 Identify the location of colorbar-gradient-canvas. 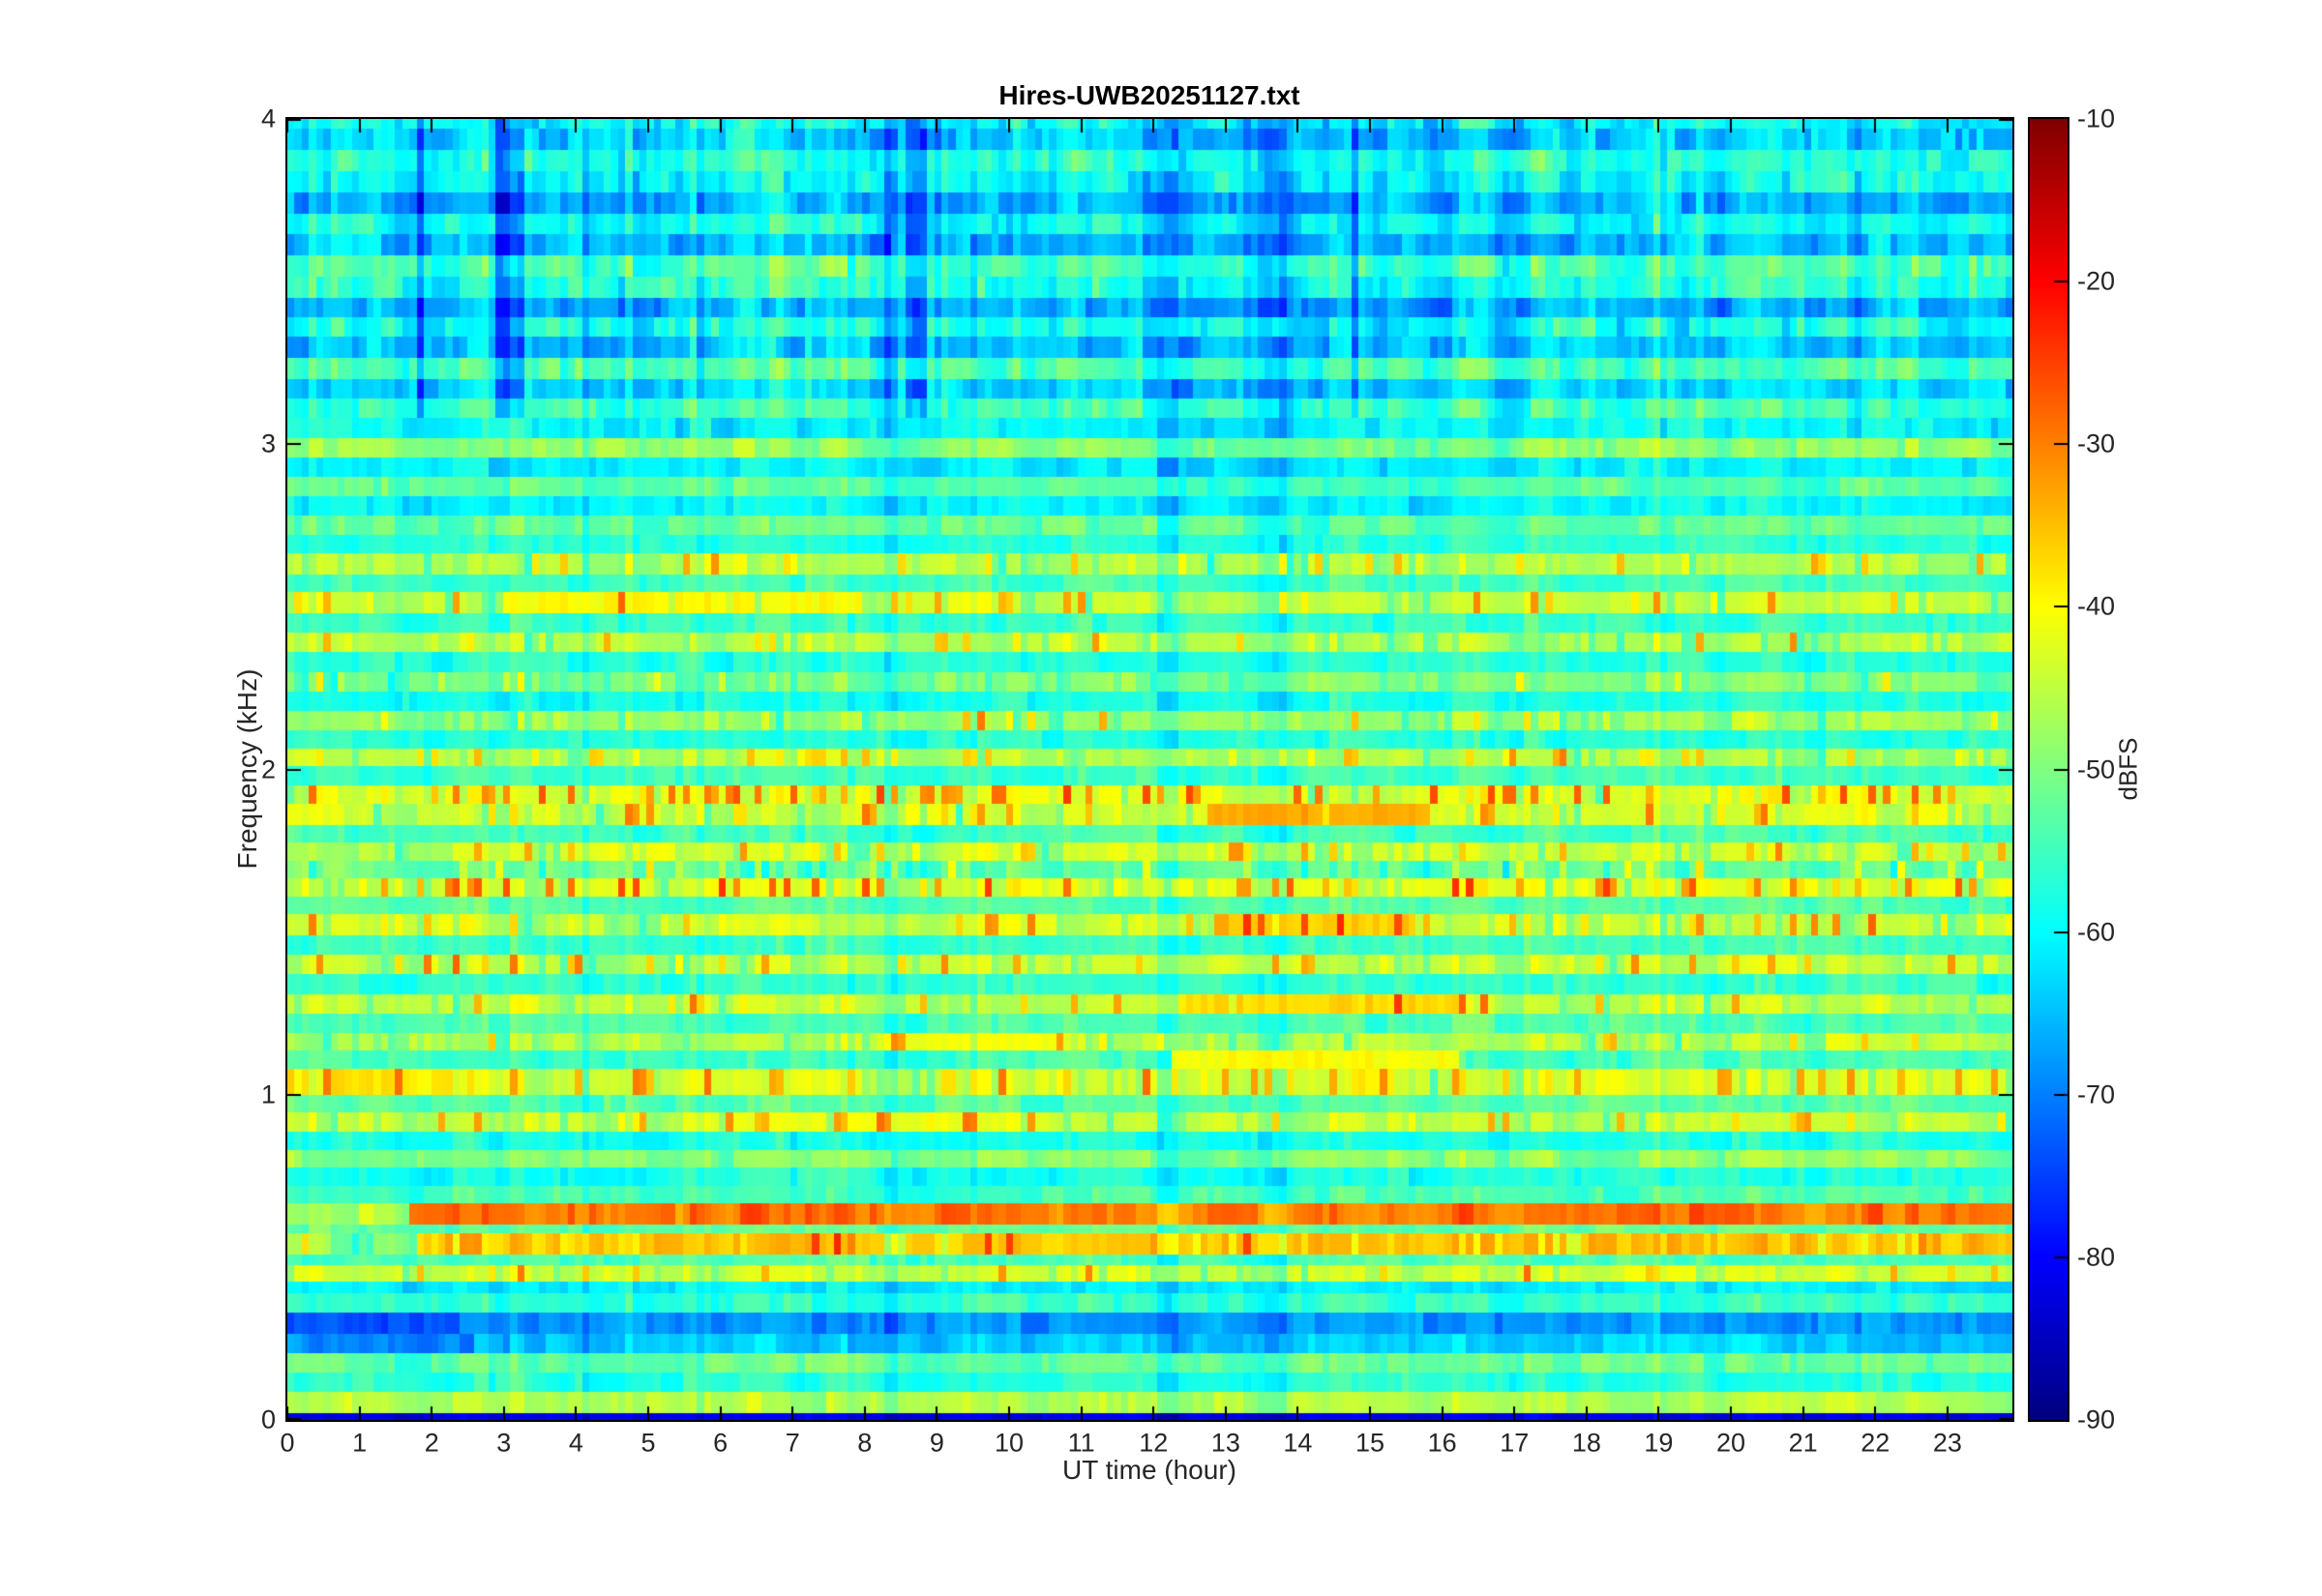
(2049, 769).